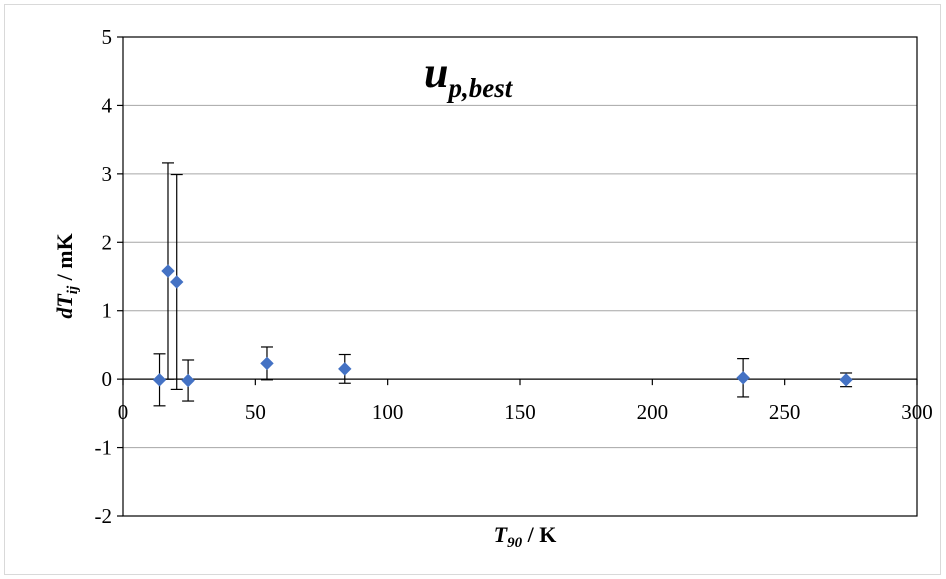 The image size is (946, 579). I want to click on y-tick-label: 4, so click(107, 105).